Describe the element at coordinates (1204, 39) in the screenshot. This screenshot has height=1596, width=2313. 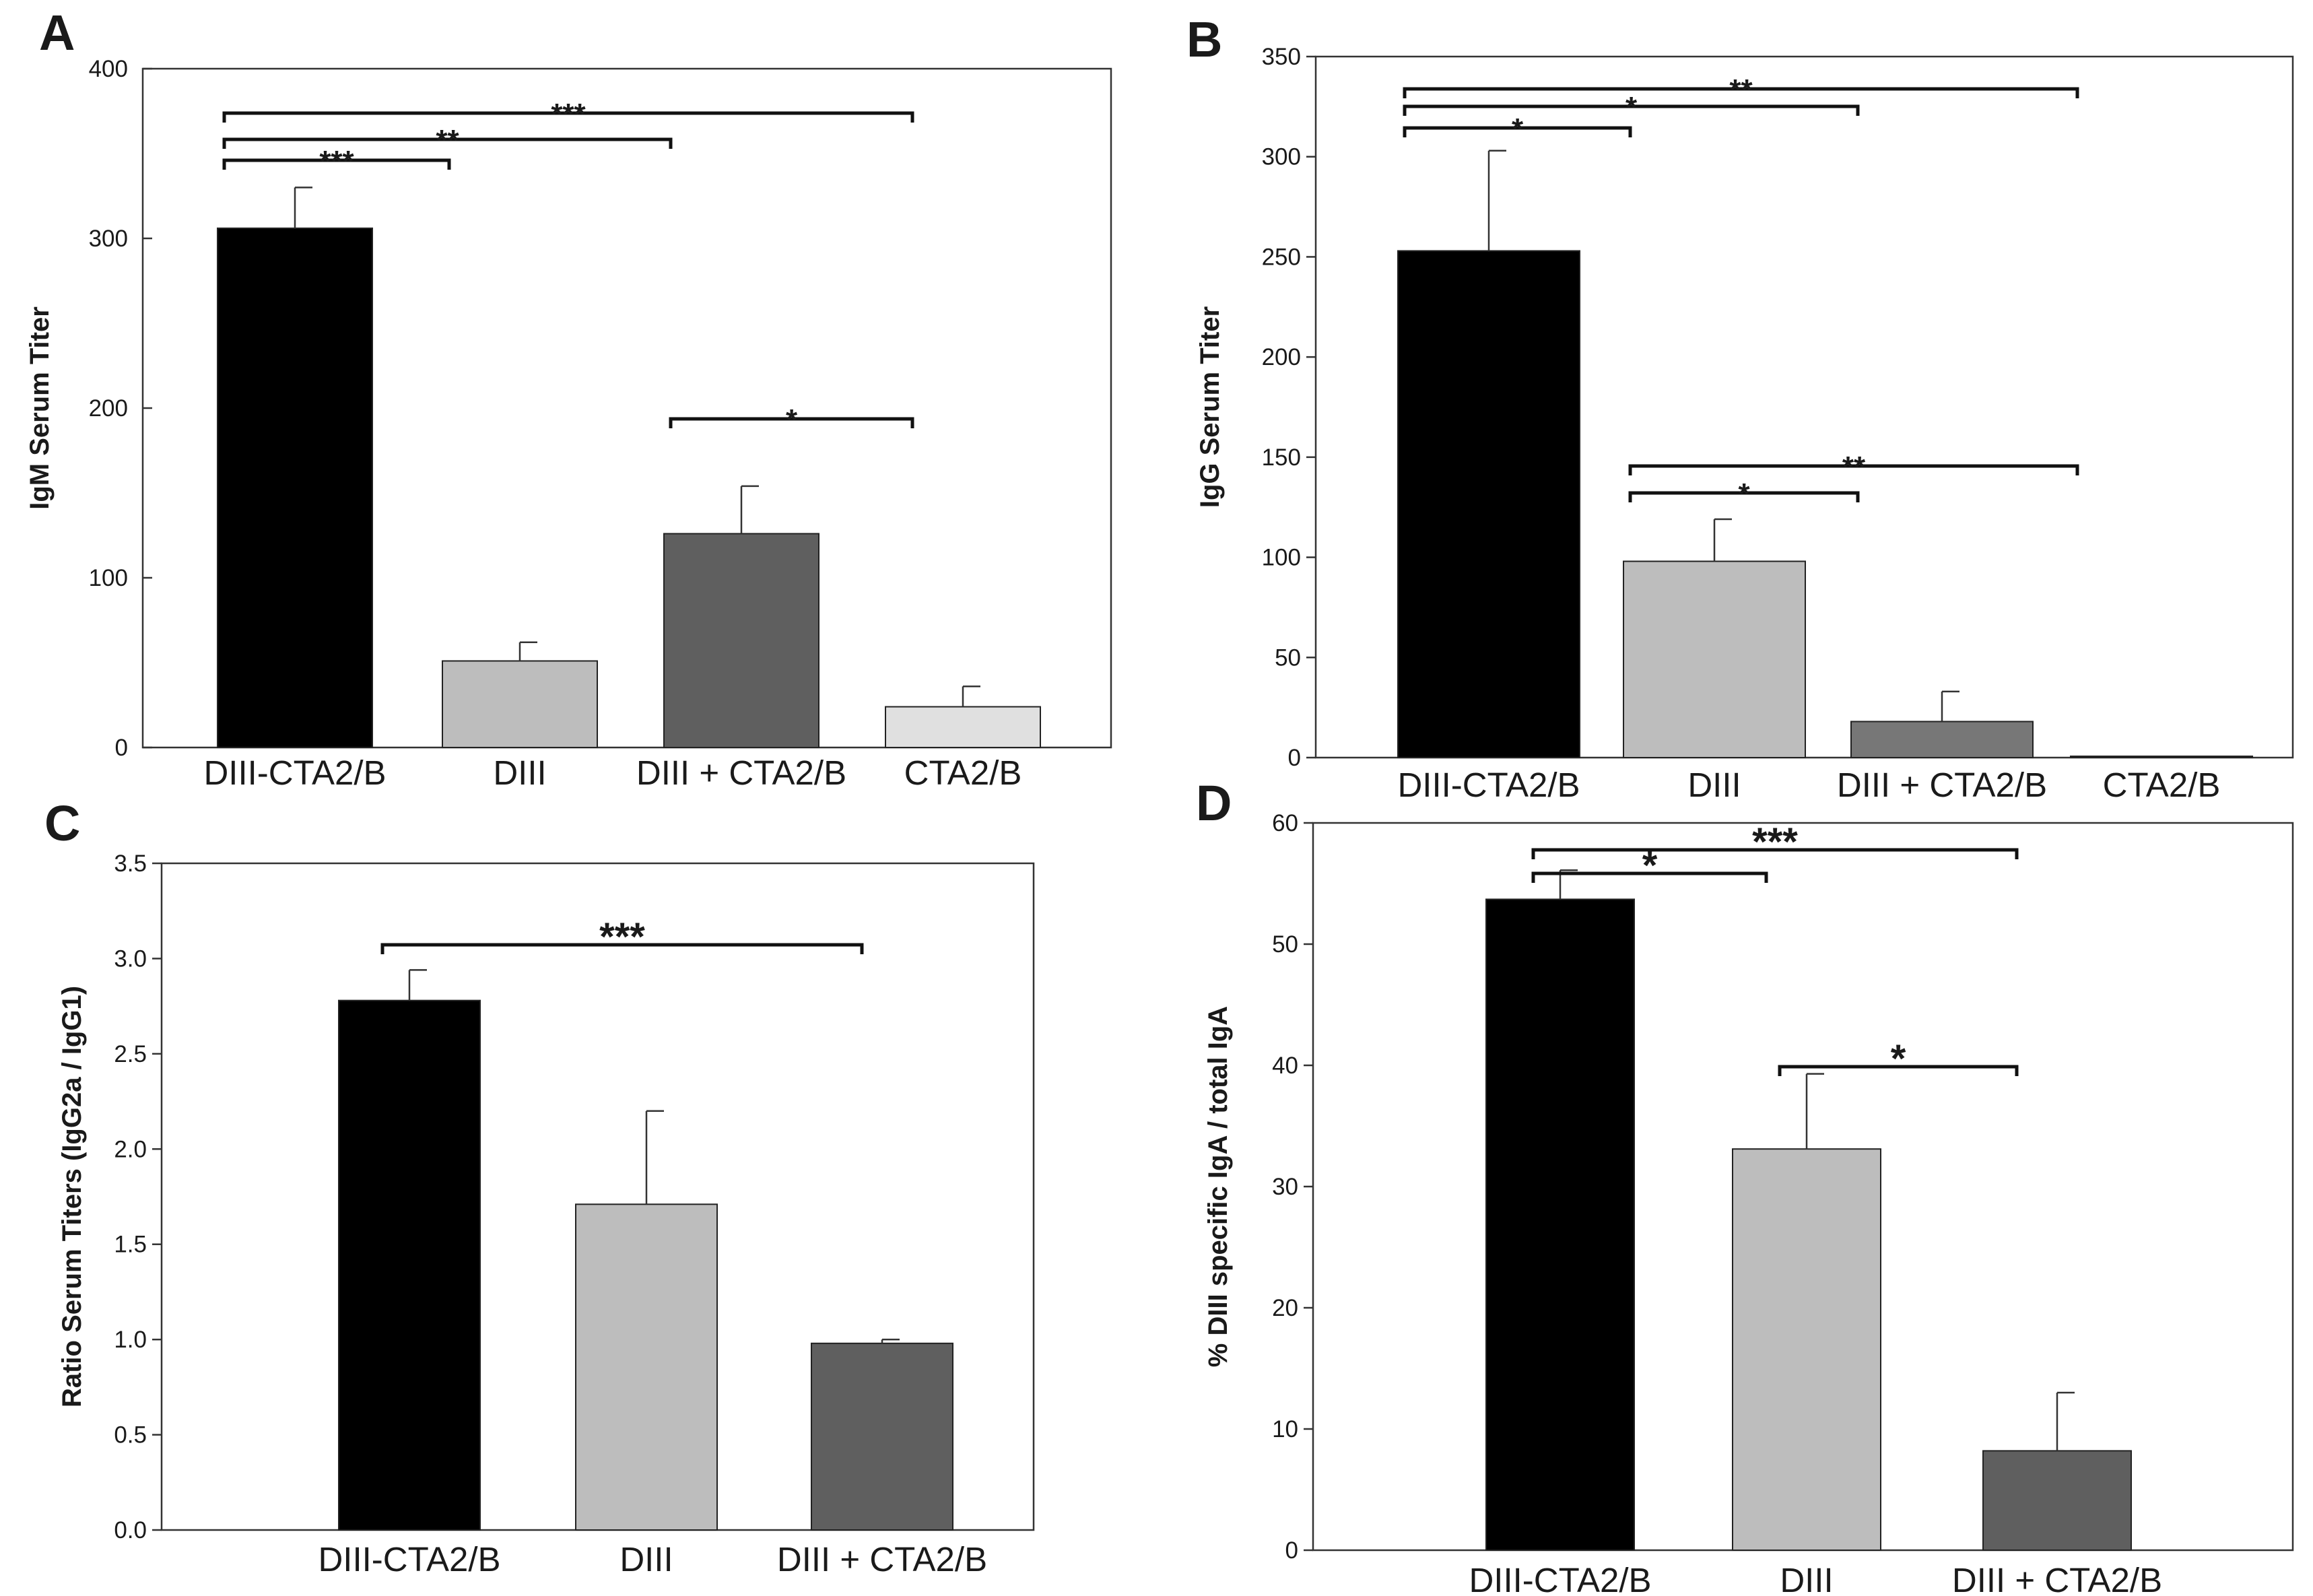
I see `panel-letter-b: B` at that location.